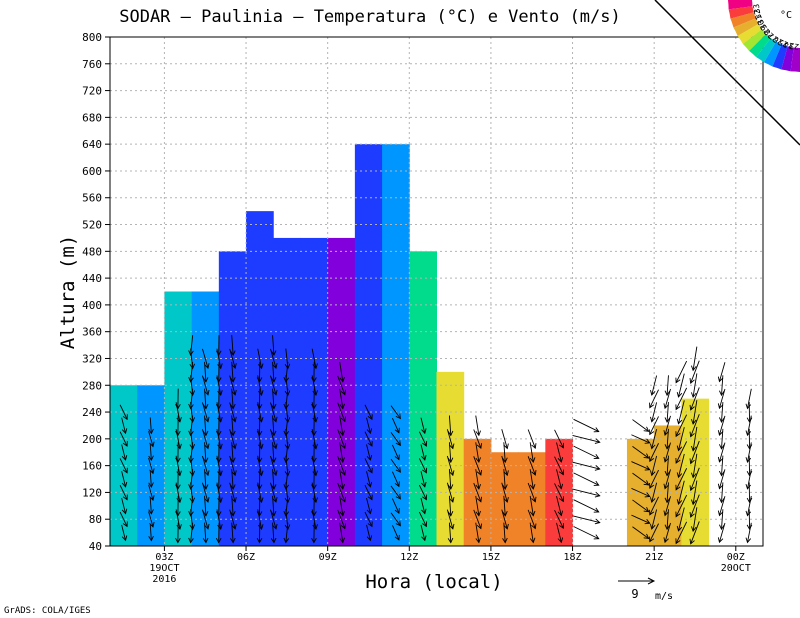 This screenshot has width=800, height=618. Describe the element at coordinates (736, 568) in the screenshot. I see `x-tick-date: 20OCT` at that location.